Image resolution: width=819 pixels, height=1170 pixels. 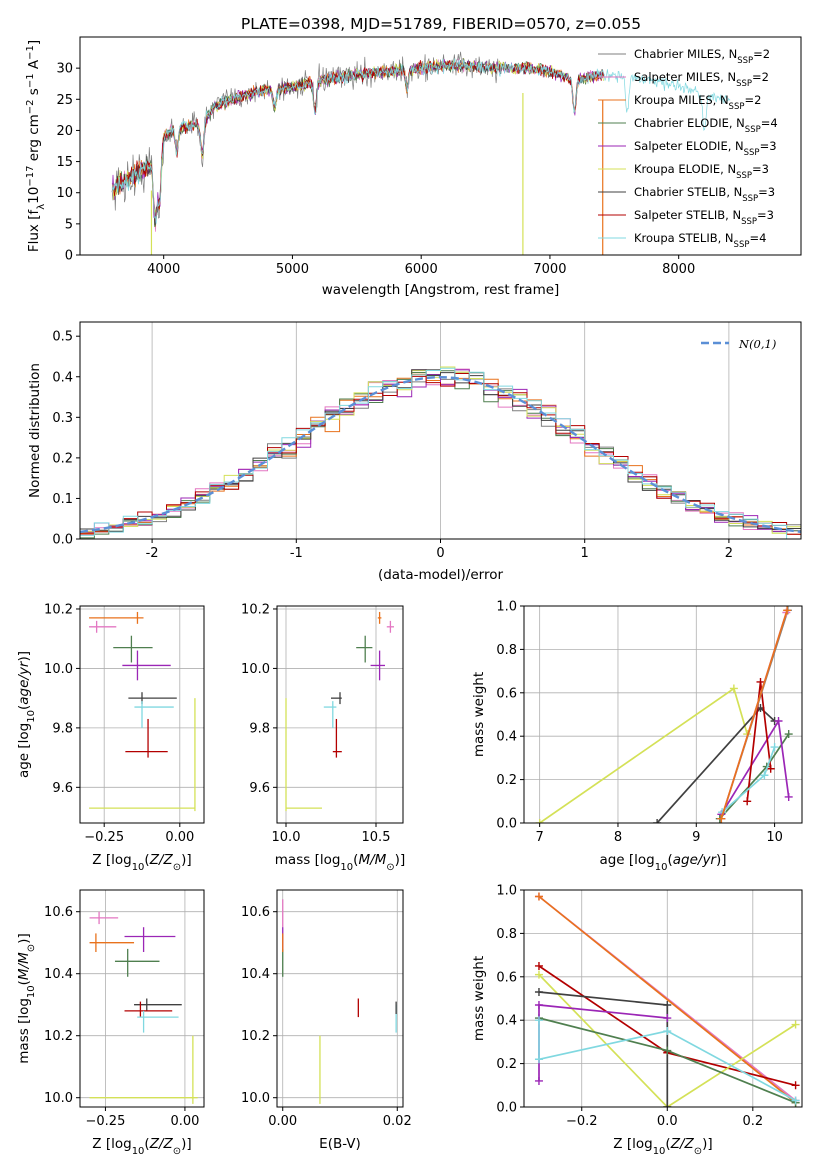 What do you see at coordinates (292, 269) in the screenshot?
I see `x-tick-label: 5000` at bounding box center [292, 269].